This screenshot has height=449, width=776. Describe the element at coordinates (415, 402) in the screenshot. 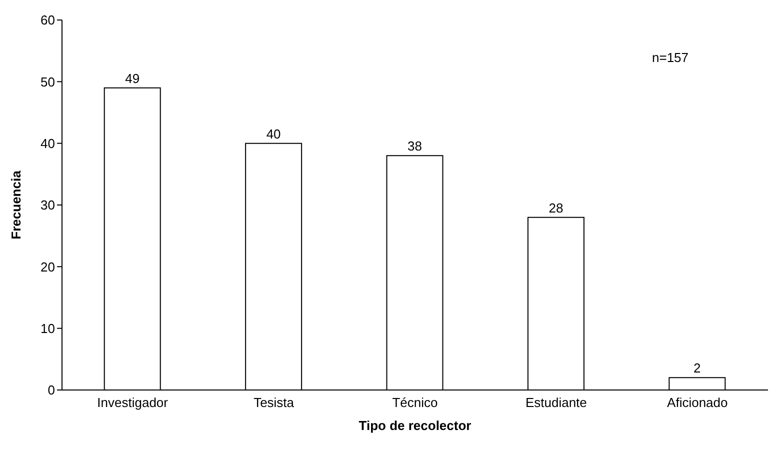

I see `x-tick-label: Técnico` at that location.